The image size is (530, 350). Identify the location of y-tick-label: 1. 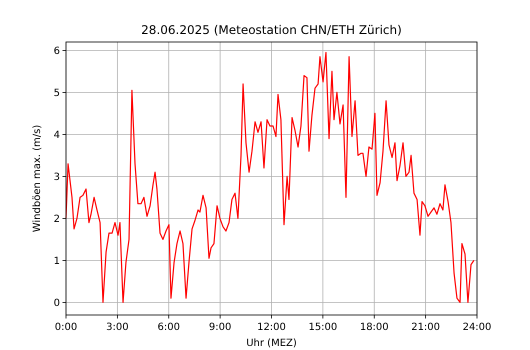
(57, 261).